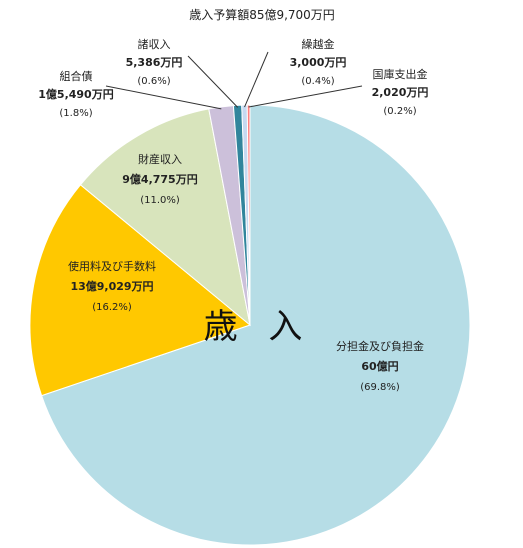 Image resolution: width=523 pixels, height=548 pixels. I want to click on amount-label: 13億9,029万円, so click(111, 286).